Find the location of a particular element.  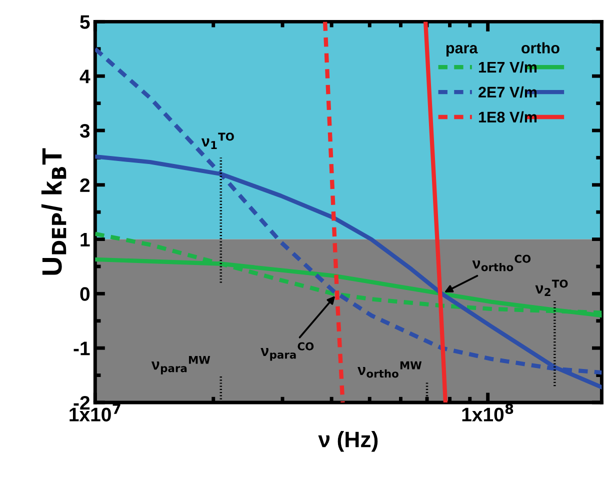

x-axis-title: ν (Hz) is located at coordinates (348, 441).